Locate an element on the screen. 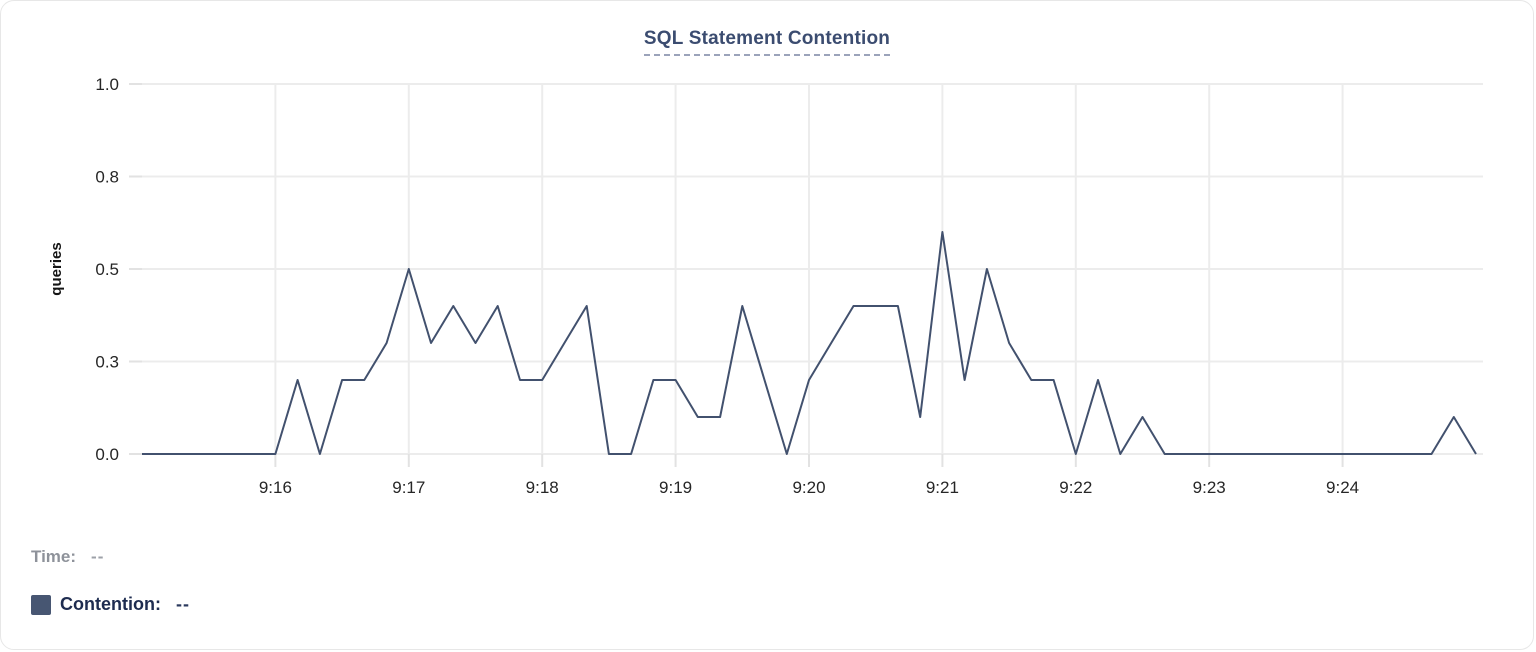 This screenshot has width=1536, height=652. legend-time-row: Time: -- is located at coordinates (67, 557).